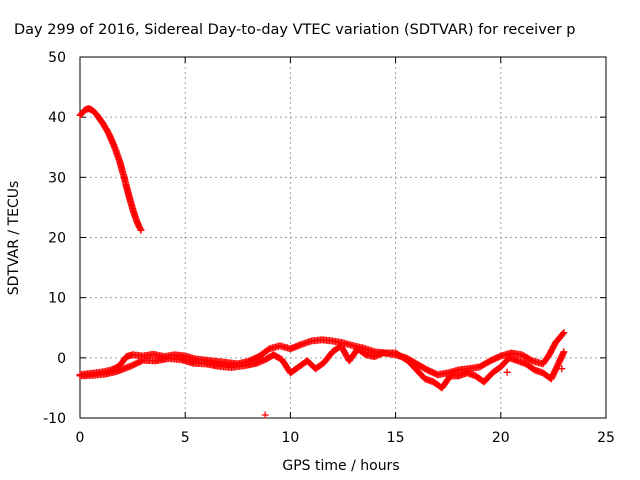 The image size is (640, 480). I want to click on x-tick-label: 0, so click(80, 438).